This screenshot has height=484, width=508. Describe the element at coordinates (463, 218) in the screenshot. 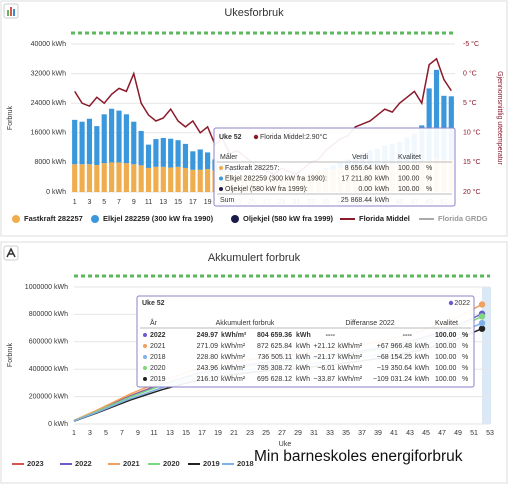

I see `legend-label: Florida GRDG` at that location.